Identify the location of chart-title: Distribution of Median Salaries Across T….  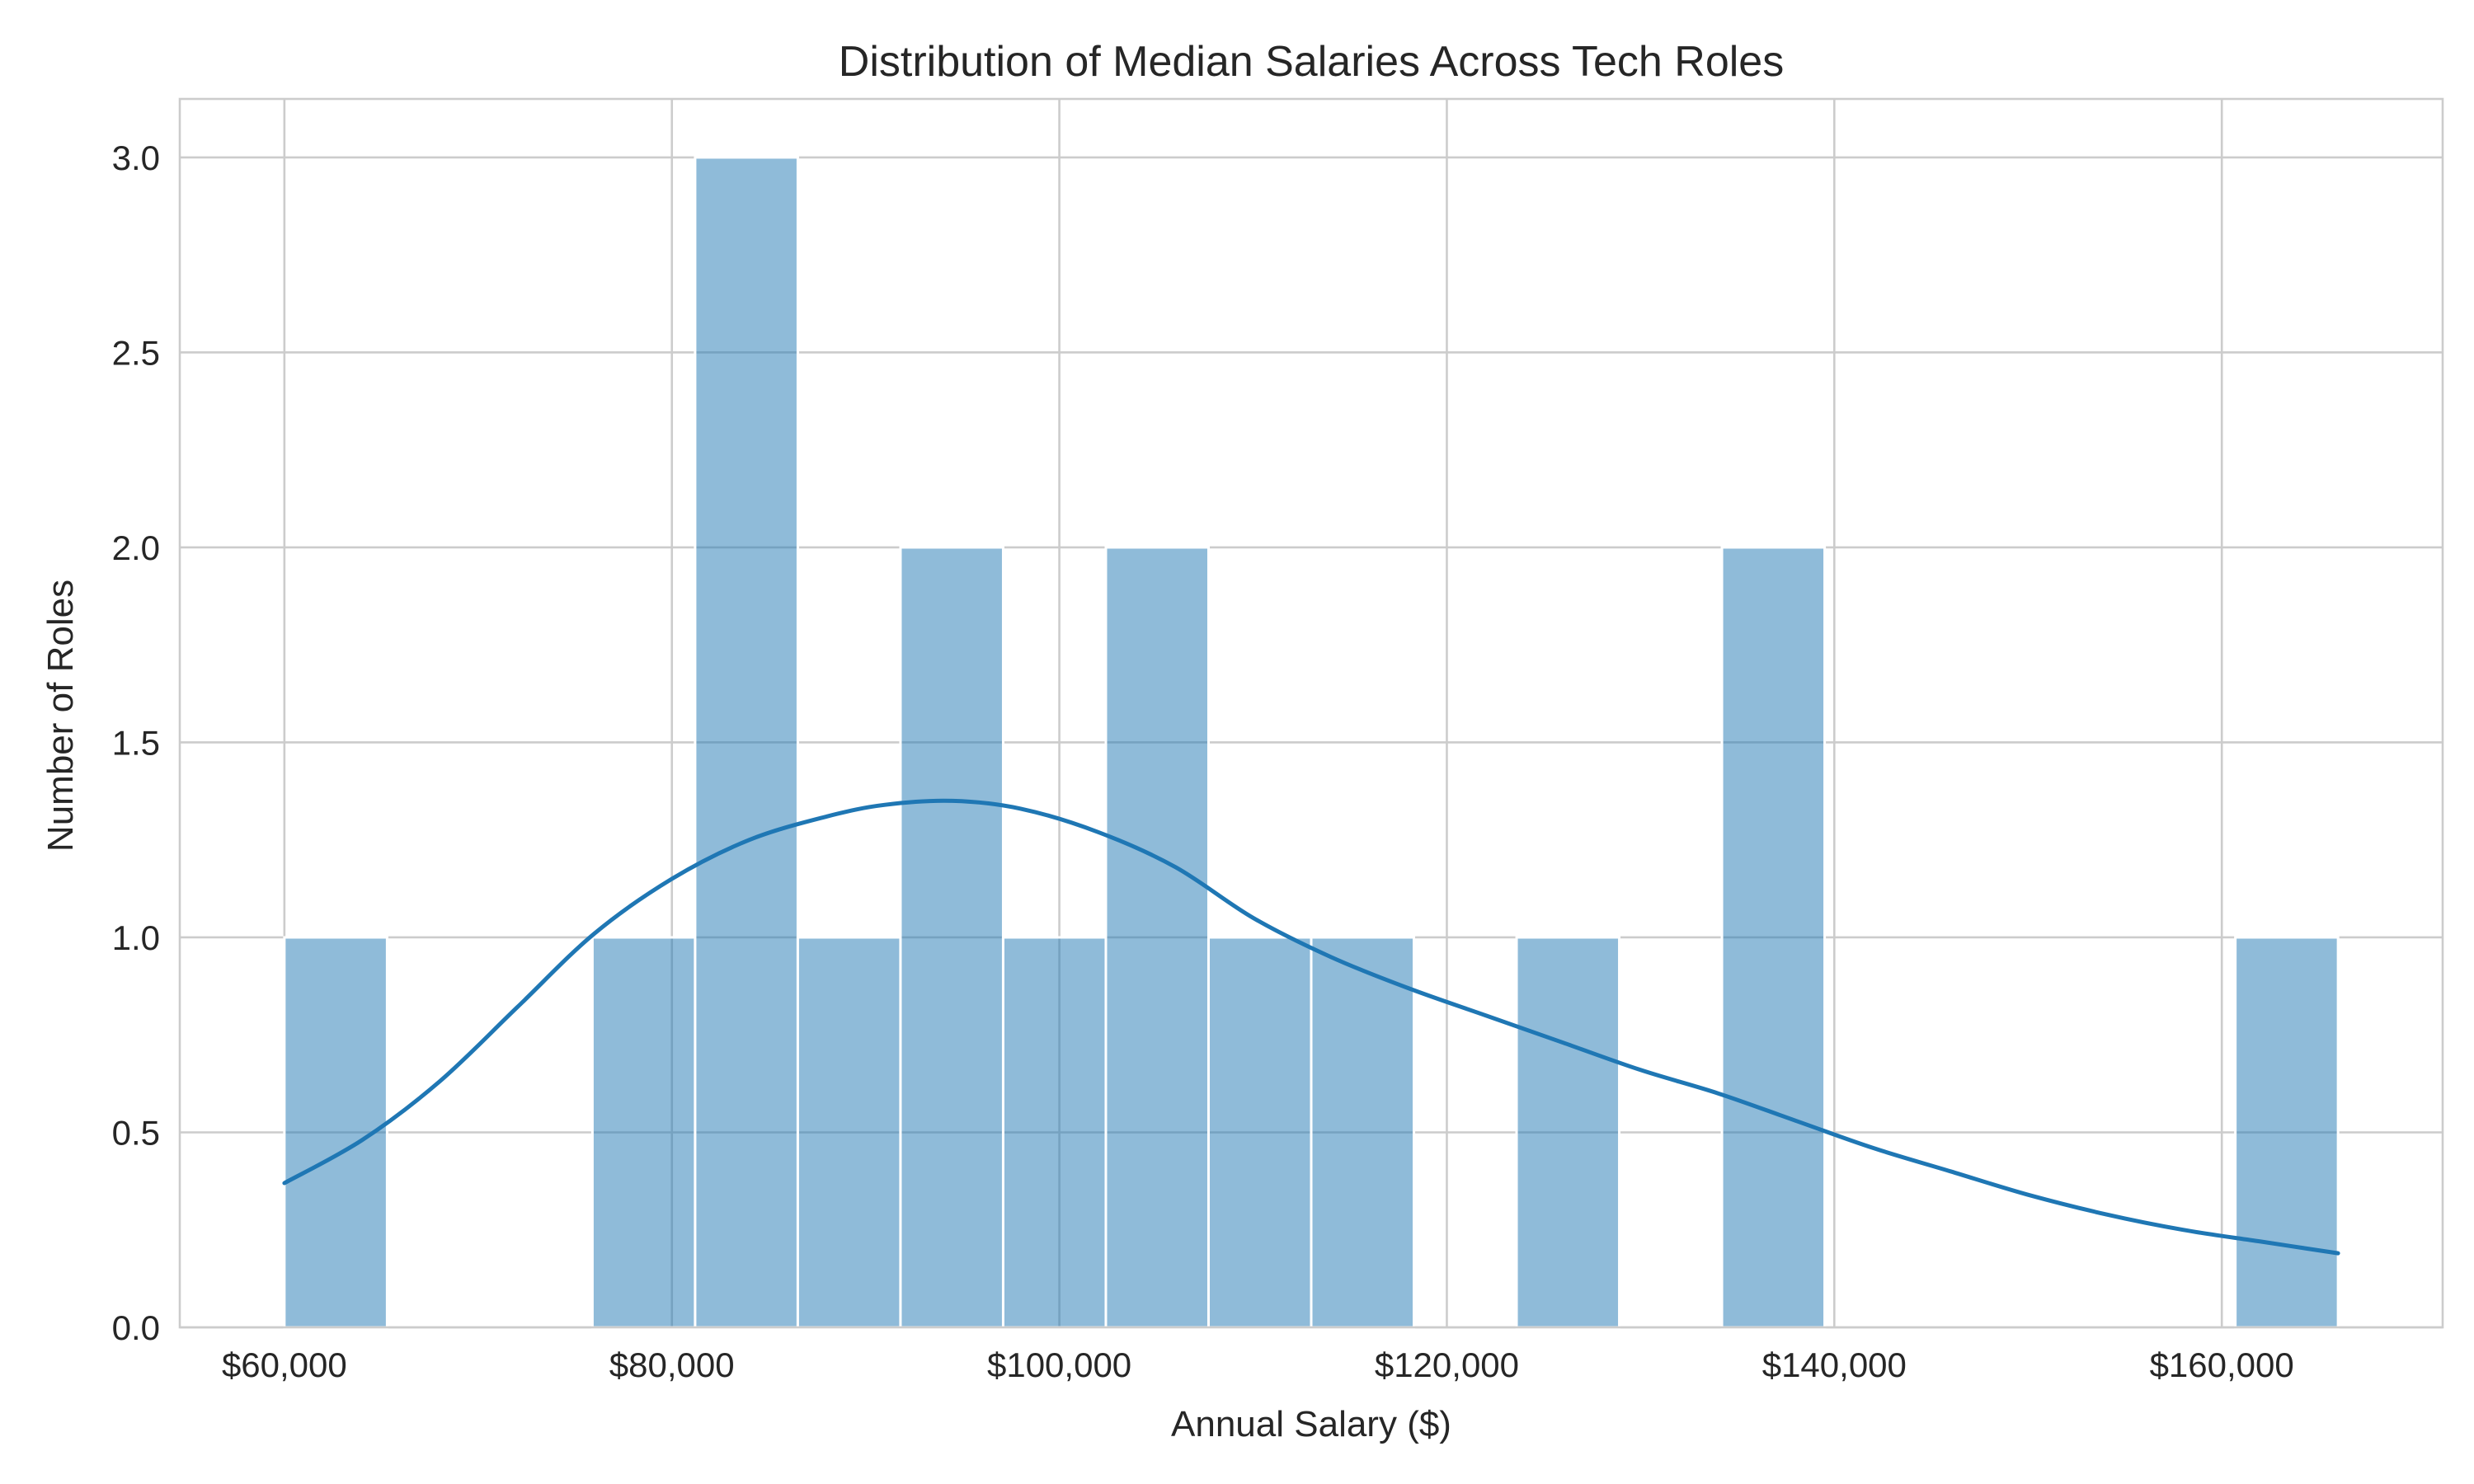
(1311, 62).